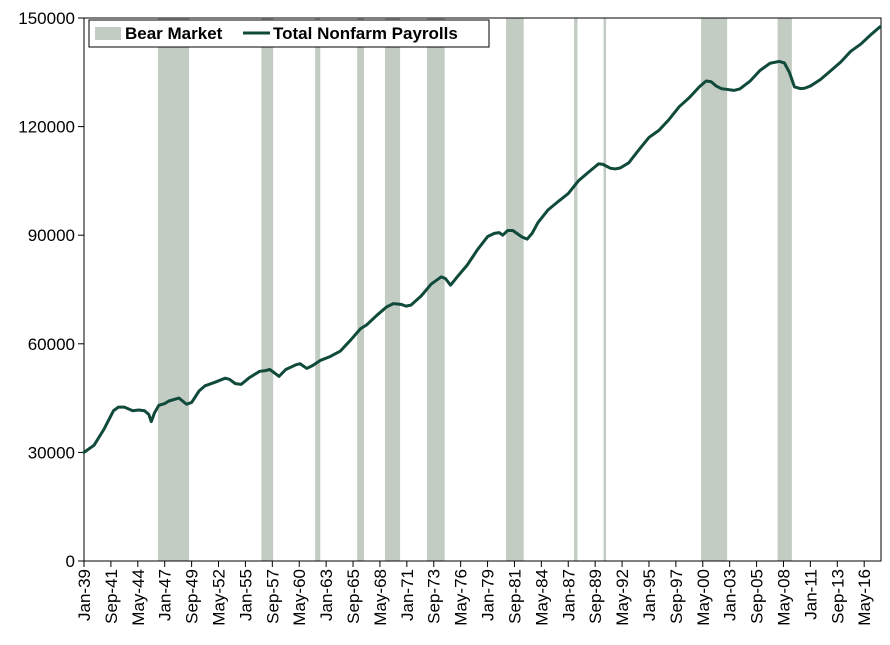 The image size is (890, 645). I want to click on x-tick-label: May-76, so click(461, 597).